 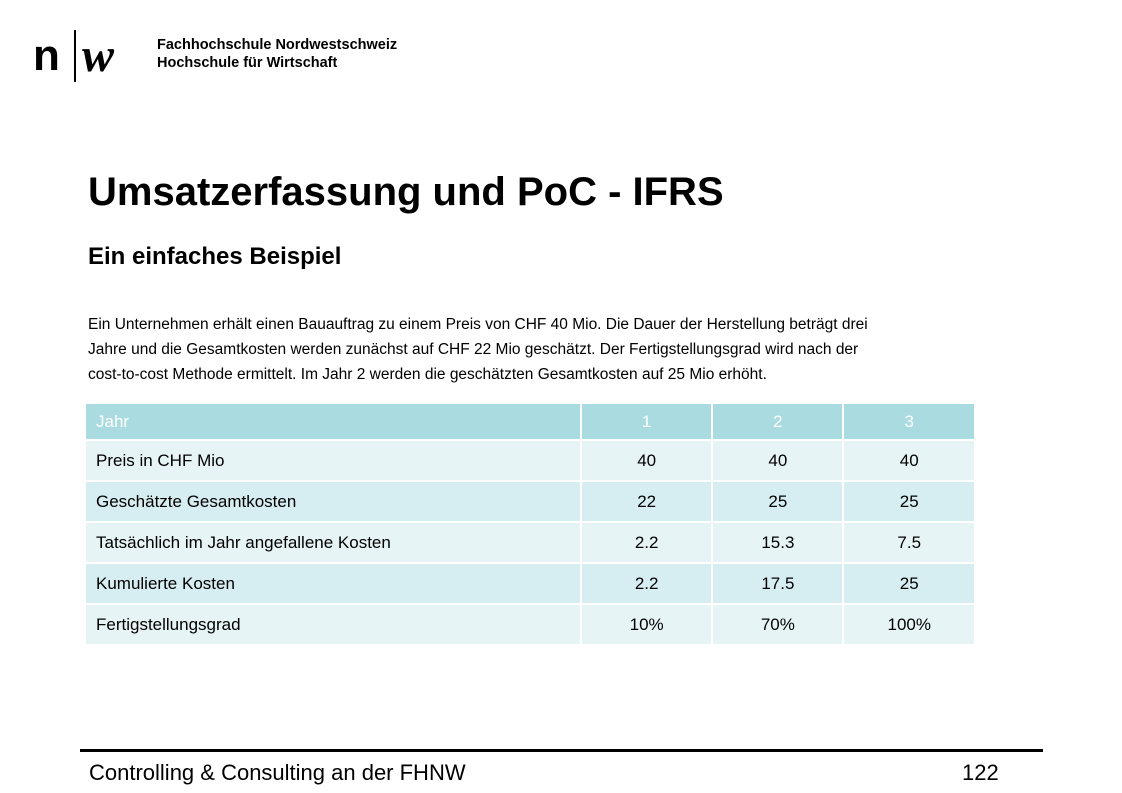 I want to click on table-row: Kumulierte Kosten 2.2 17.5 25, so click(x=531, y=584).